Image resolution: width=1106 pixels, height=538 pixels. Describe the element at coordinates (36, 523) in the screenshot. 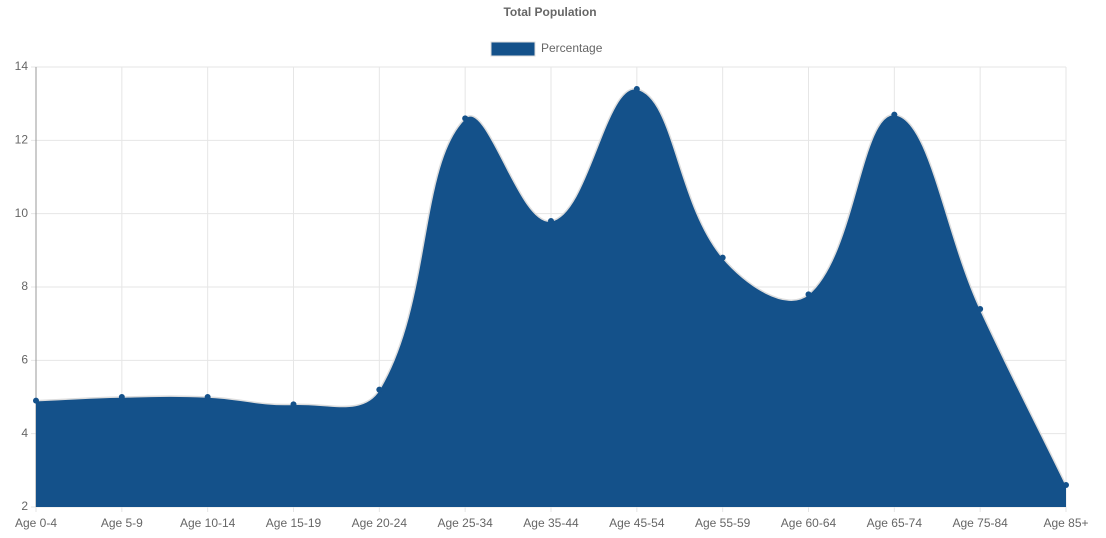

I see `x-tick-label: Age 0-4` at that location.